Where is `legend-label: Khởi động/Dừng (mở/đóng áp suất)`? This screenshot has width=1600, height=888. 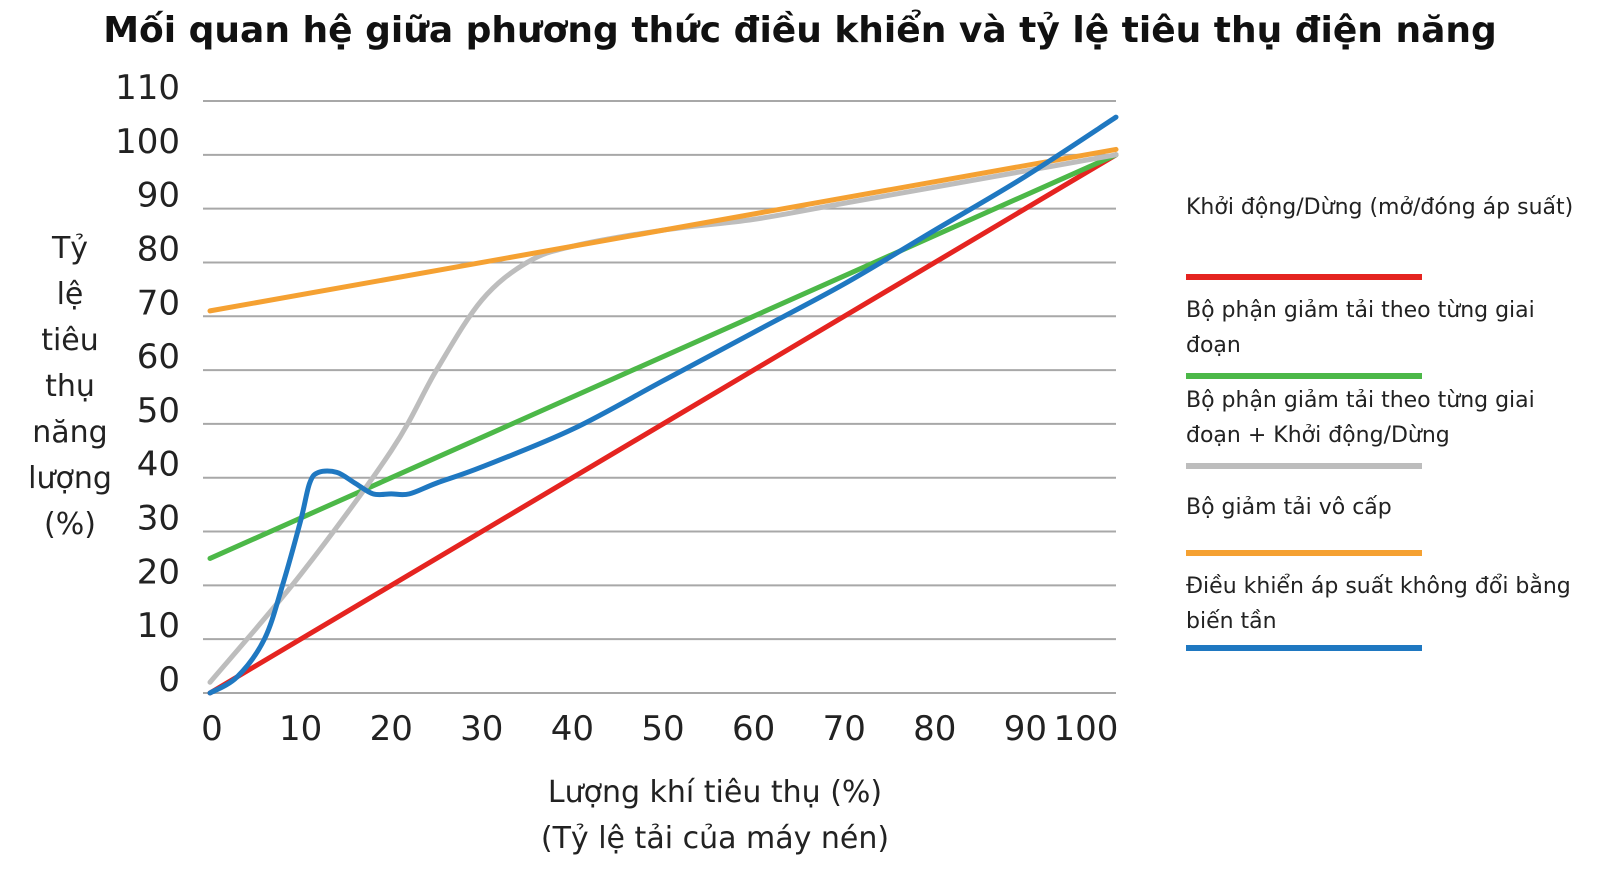 legend-label: Khởi động/Dừng (mở/đóng áp suất) is located at coordinates (1380, 207).